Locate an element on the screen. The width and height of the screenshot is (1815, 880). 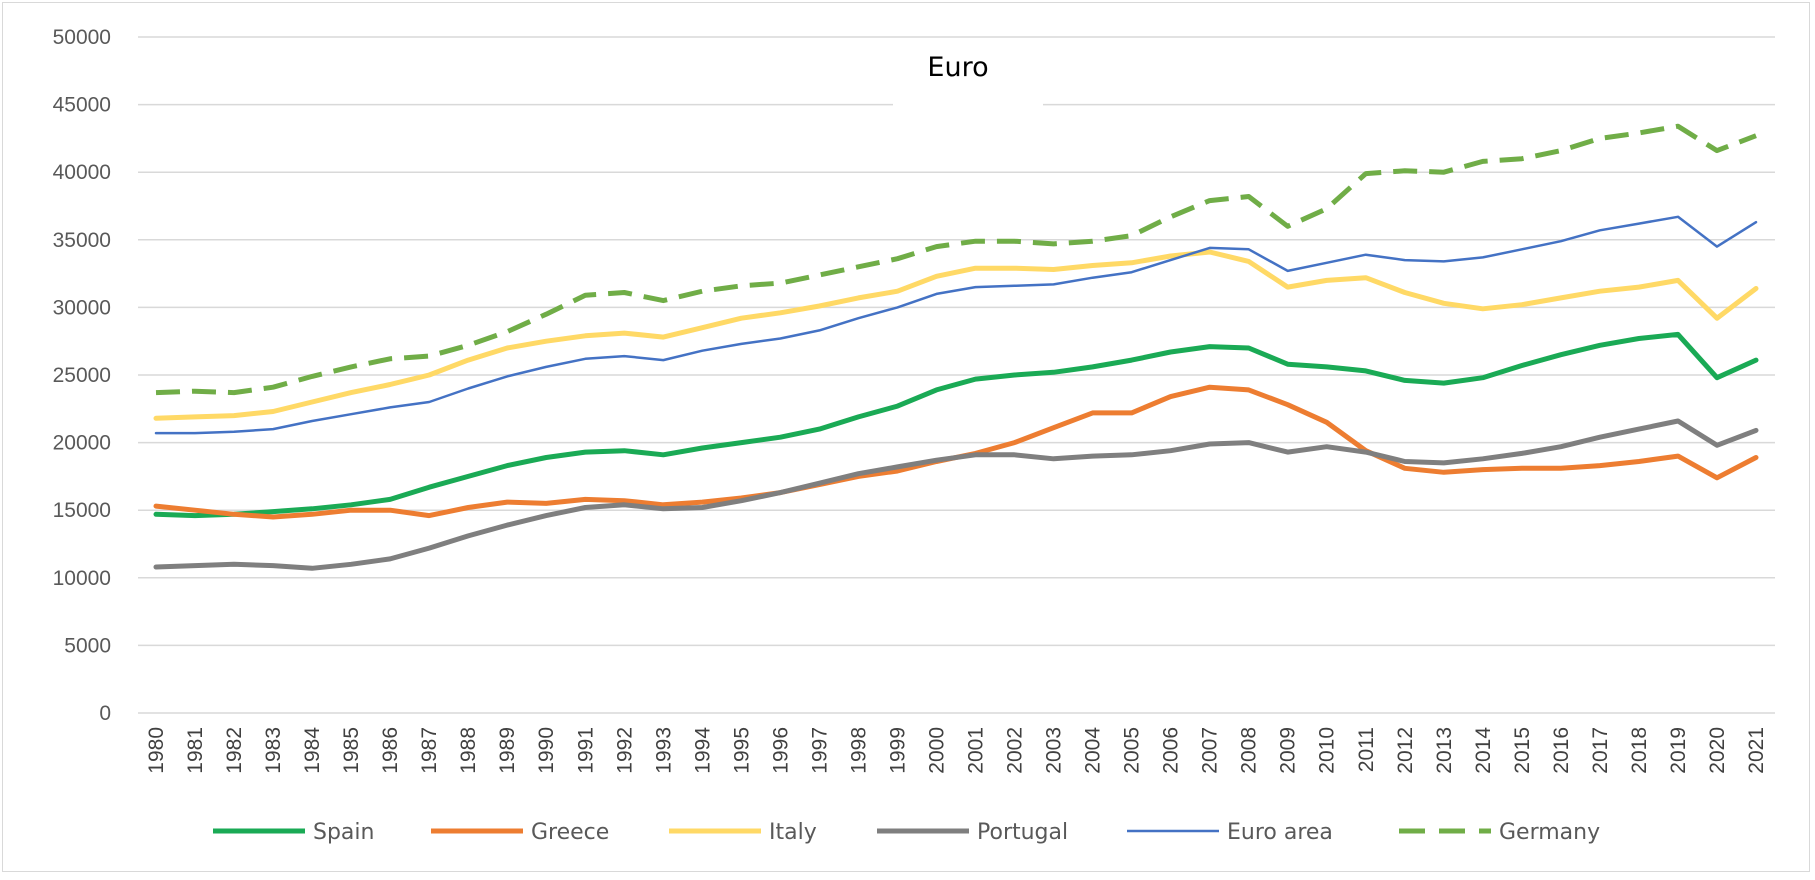
x-tick-label: 1997 is located at coordinates (819, 750).